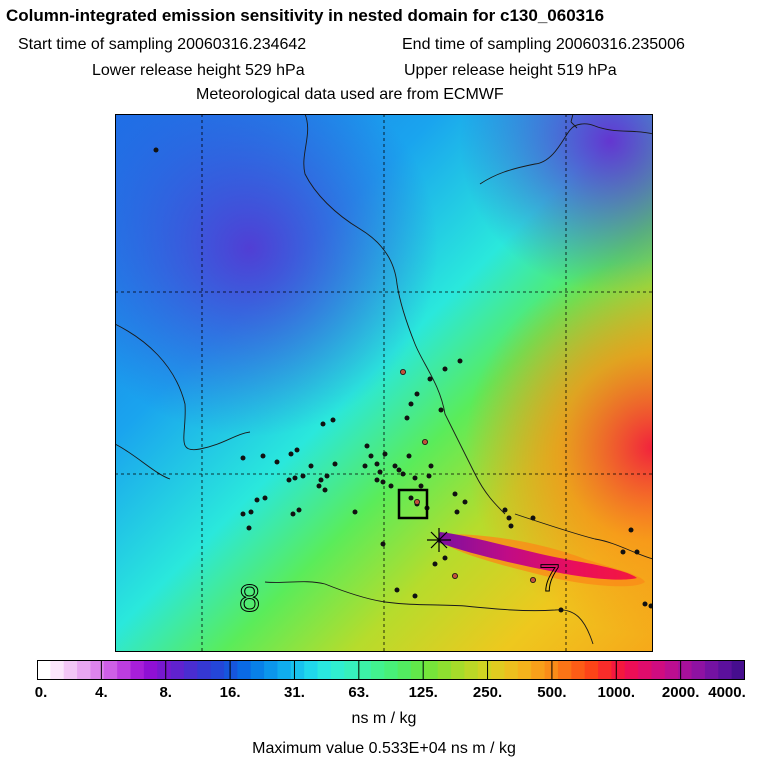 This screenshot has height=768, width=768. Describe the element at coordinates (413, 504) in the screenshot. I see `receptor-box` at that location.